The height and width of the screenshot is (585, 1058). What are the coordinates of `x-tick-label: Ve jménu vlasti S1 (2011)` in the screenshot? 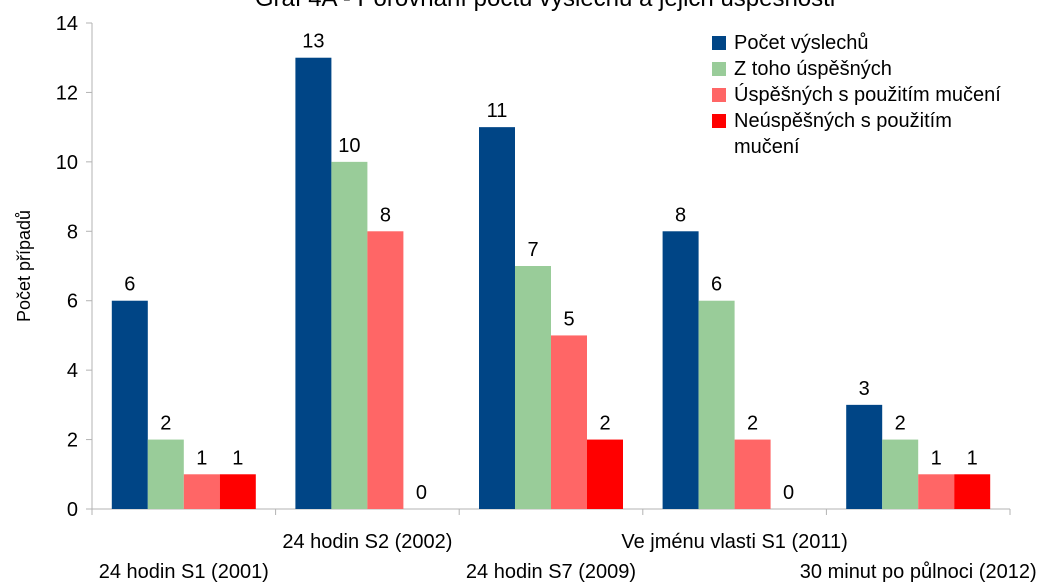 It's located at (734, 542).